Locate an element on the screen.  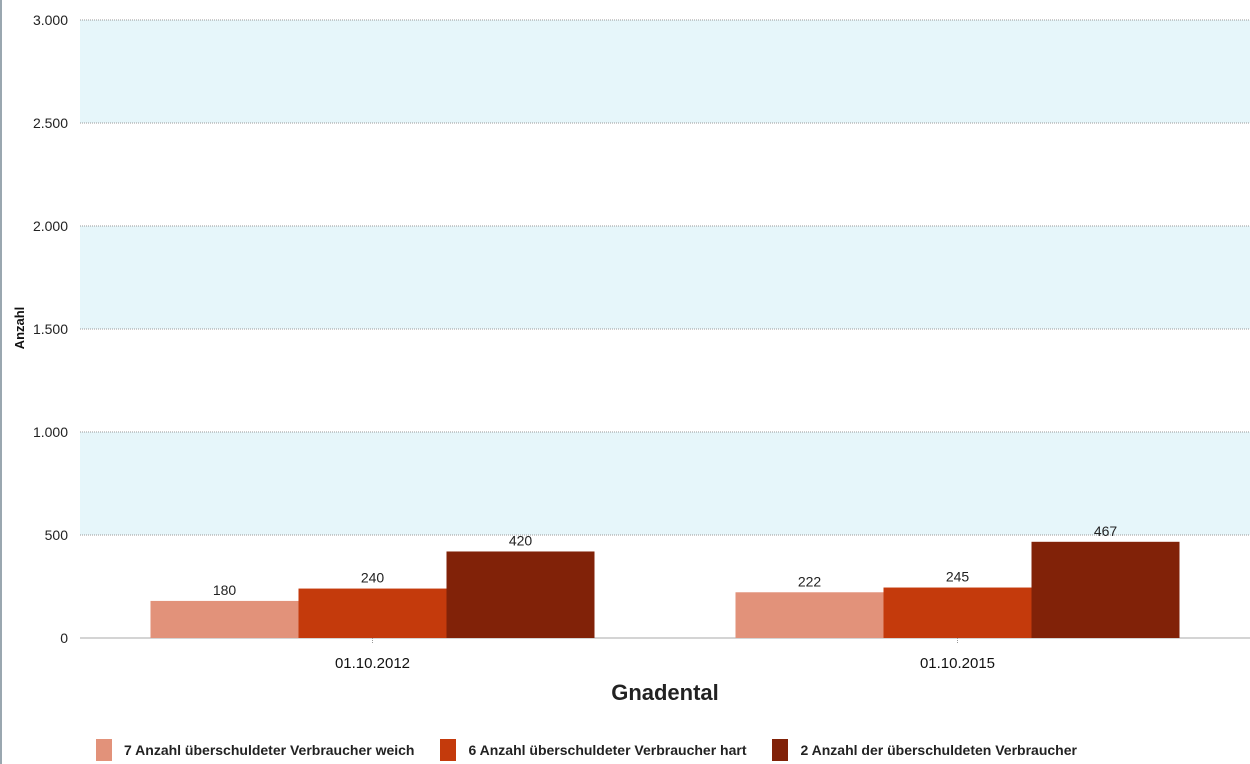
data-label: 222 is located at coordinates (810, 581).